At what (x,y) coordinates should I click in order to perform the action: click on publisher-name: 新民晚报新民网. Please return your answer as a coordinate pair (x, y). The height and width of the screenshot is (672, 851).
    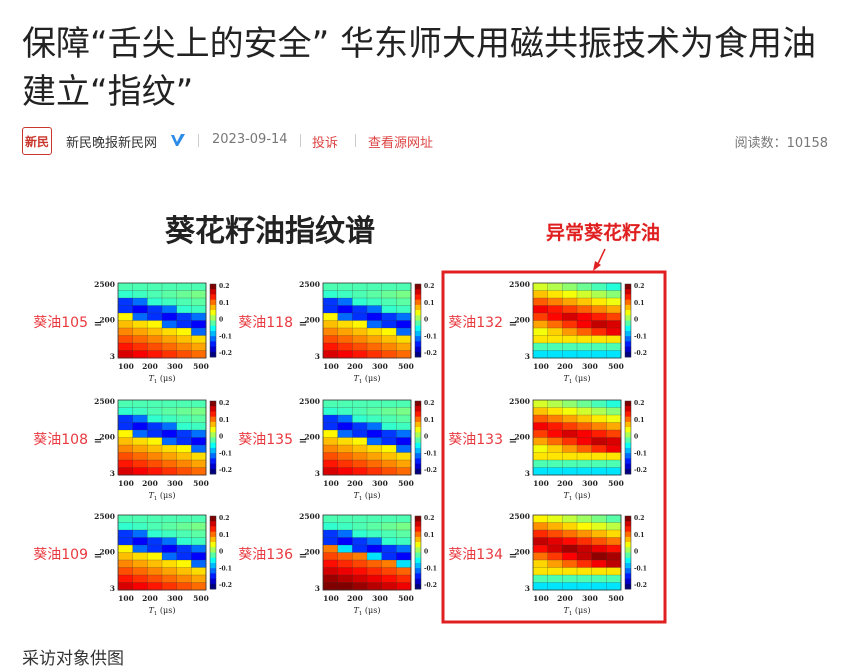
    Looking at the image, I should click on (112, 143).